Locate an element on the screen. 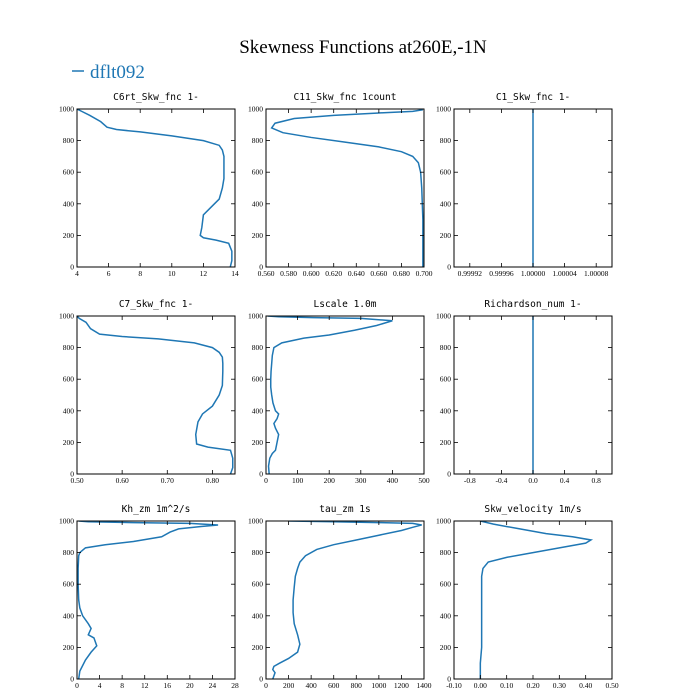 The height and width of the screenshot is (700, 700). x-tick-label: 0.40 is located at coordinates (585, 685).